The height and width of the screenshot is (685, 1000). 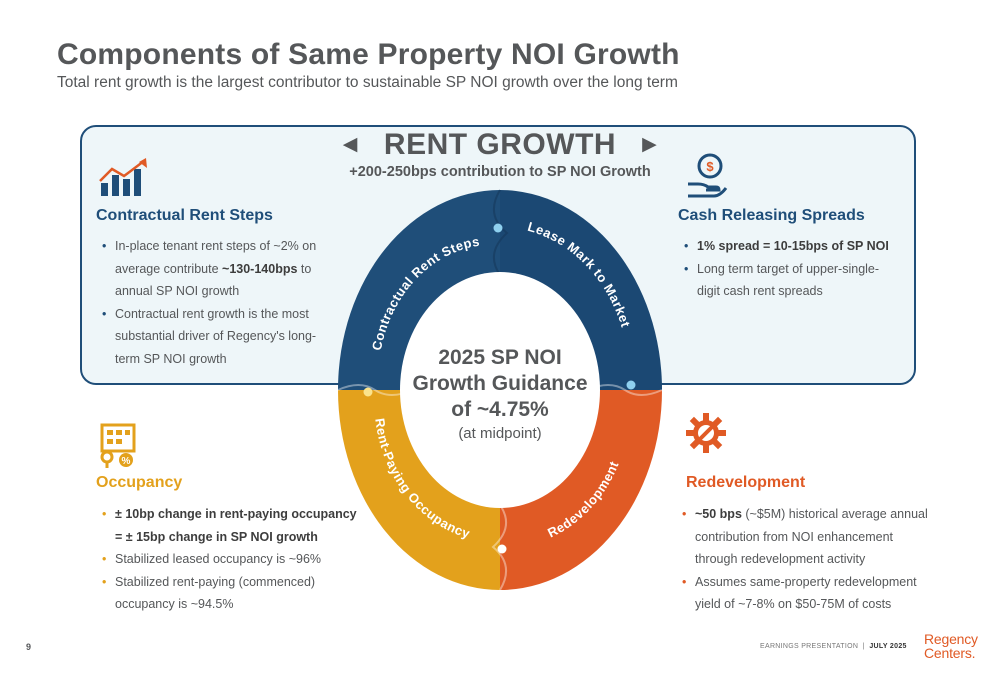 I want to click on center-line-4: (at midpoint), so click(x=500, y=433).